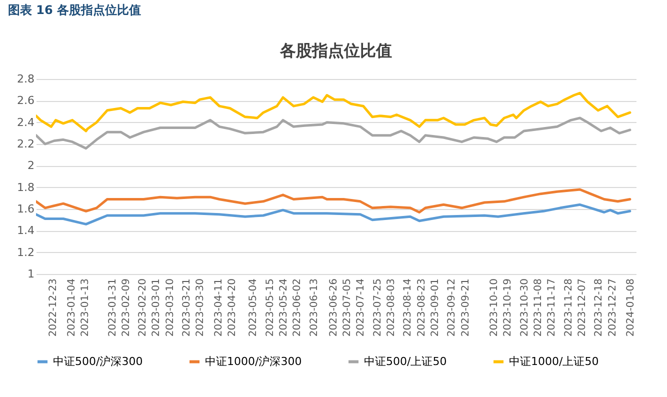 Image resolution: width=667 pixels, height=397 pixels. Describe the element at coordinates (25, 79) in the screenshot. I see `y-tick-label: 2.8` at that location.